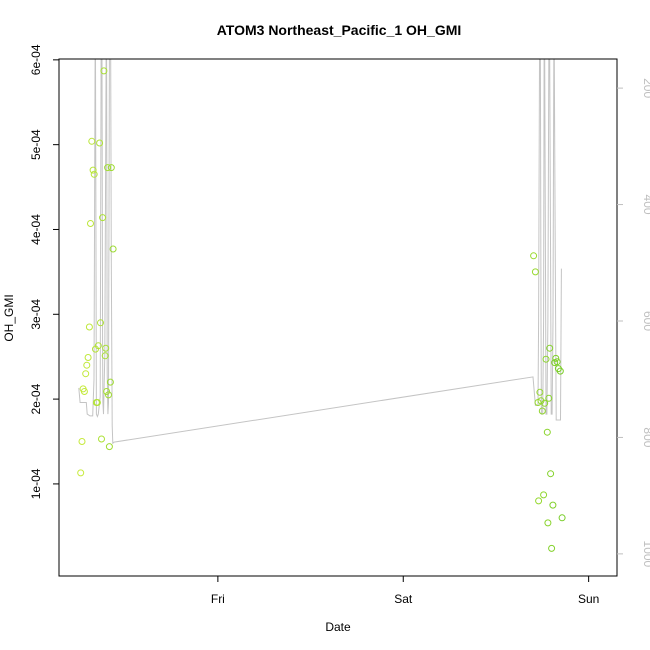 The height and width of the screenshot is (650, 650). Describe the element at coordinates (633, 323) in the screenshot. I see `y2-axis: 200 400 600 800 1000` at that location.